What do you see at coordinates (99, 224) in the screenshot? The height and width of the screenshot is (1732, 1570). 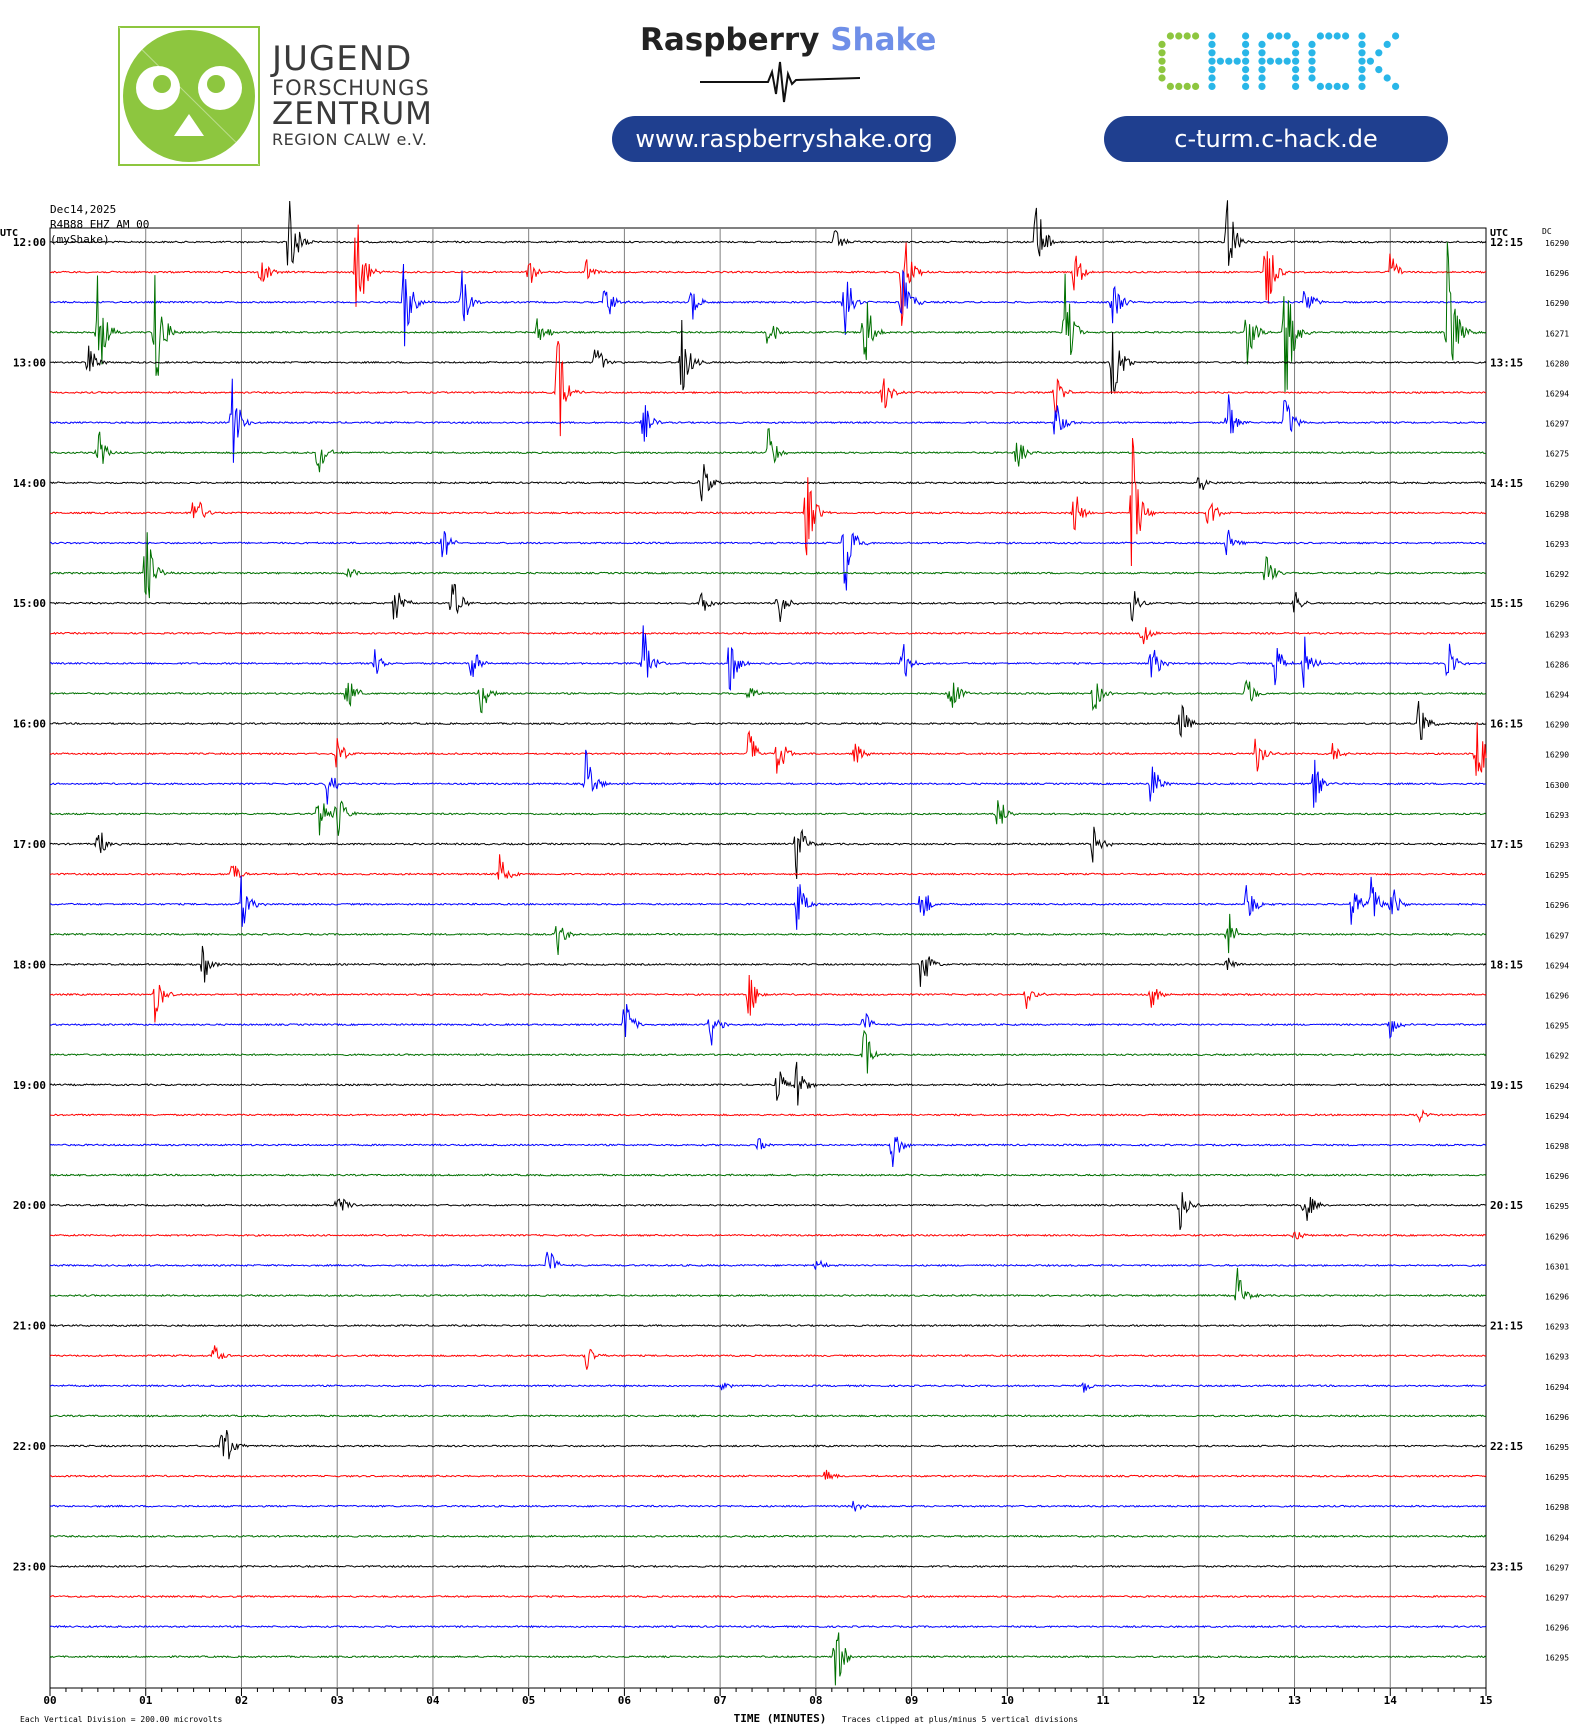 I see `chart-title-line: R4B88 EHZ AM 00` at bounding box center [99, 224].